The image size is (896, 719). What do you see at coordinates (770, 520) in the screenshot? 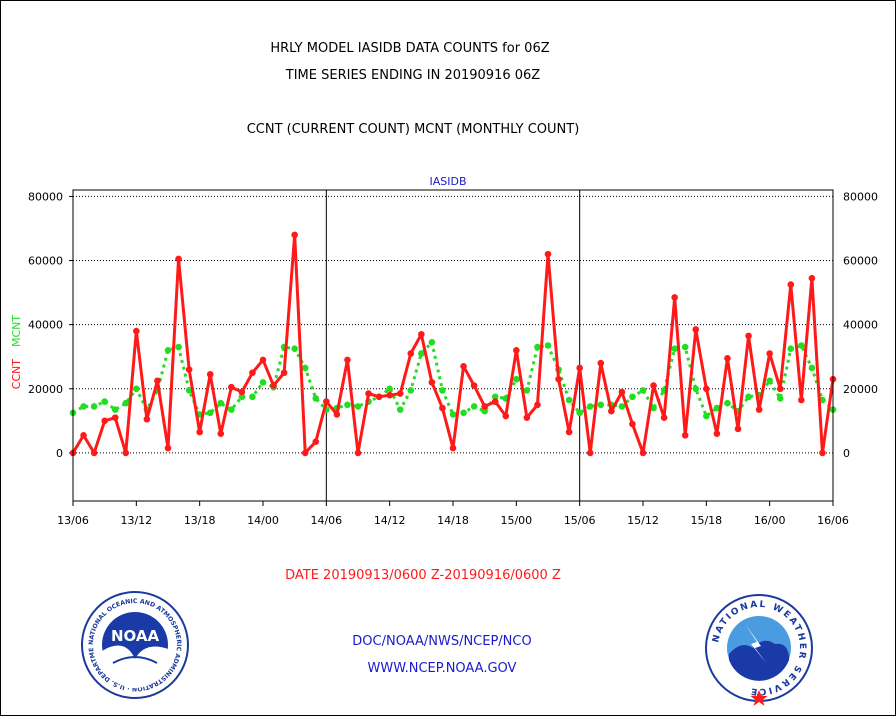
I see `x-tick-label: 16/00` at bounding box center [770, 520].